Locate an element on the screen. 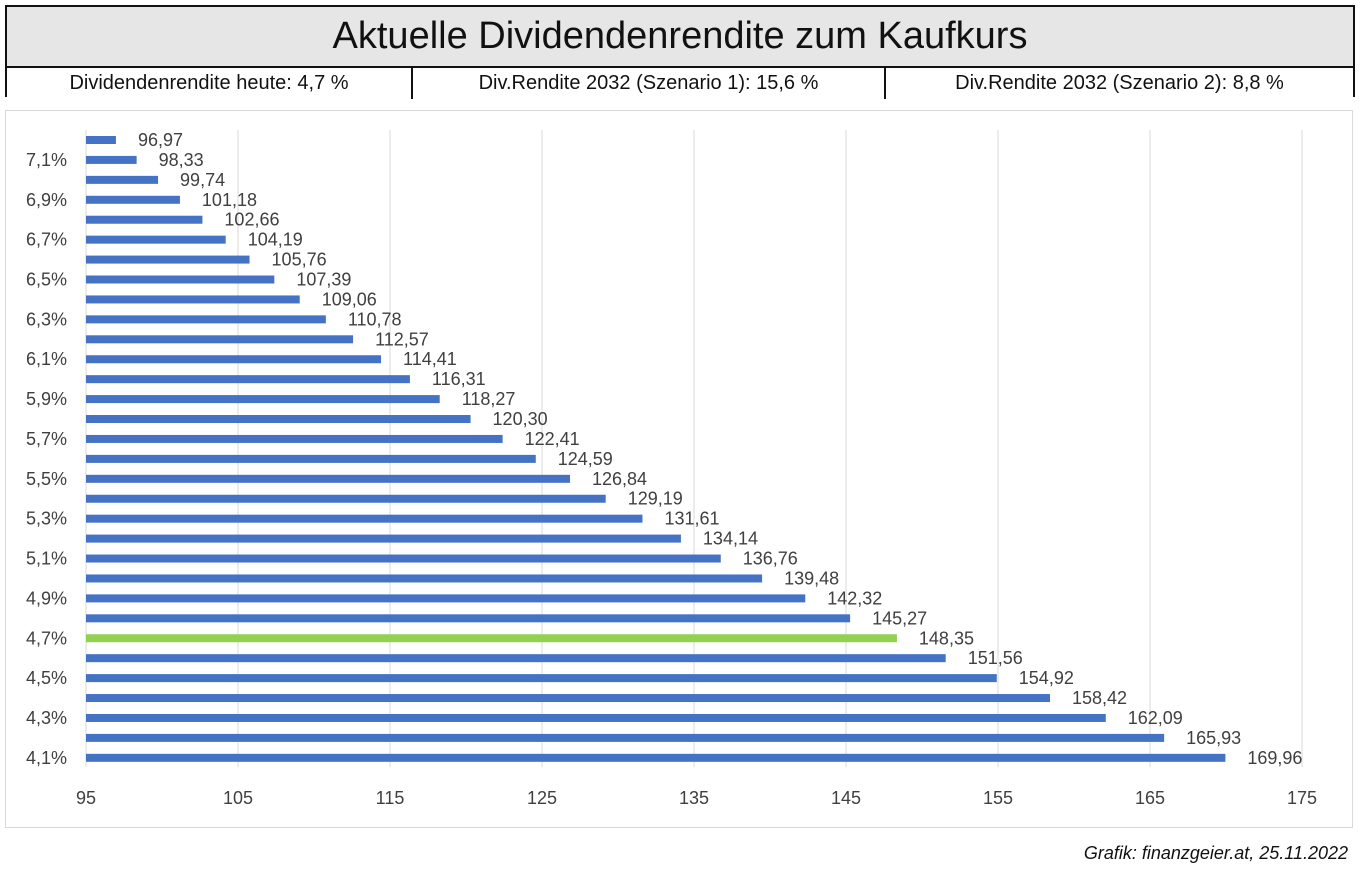 The width and height of the screenshot is (1362, 871). y-tick-label: 4,5% is located at coordinates (46, 678).